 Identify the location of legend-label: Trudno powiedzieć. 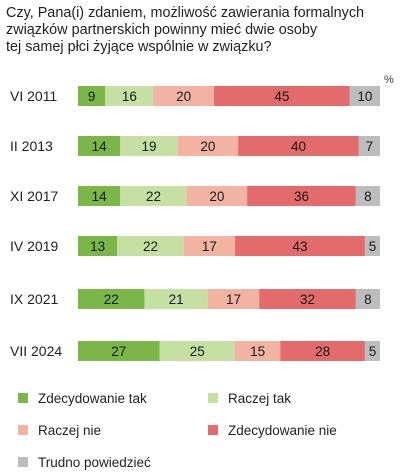
(94, 462).